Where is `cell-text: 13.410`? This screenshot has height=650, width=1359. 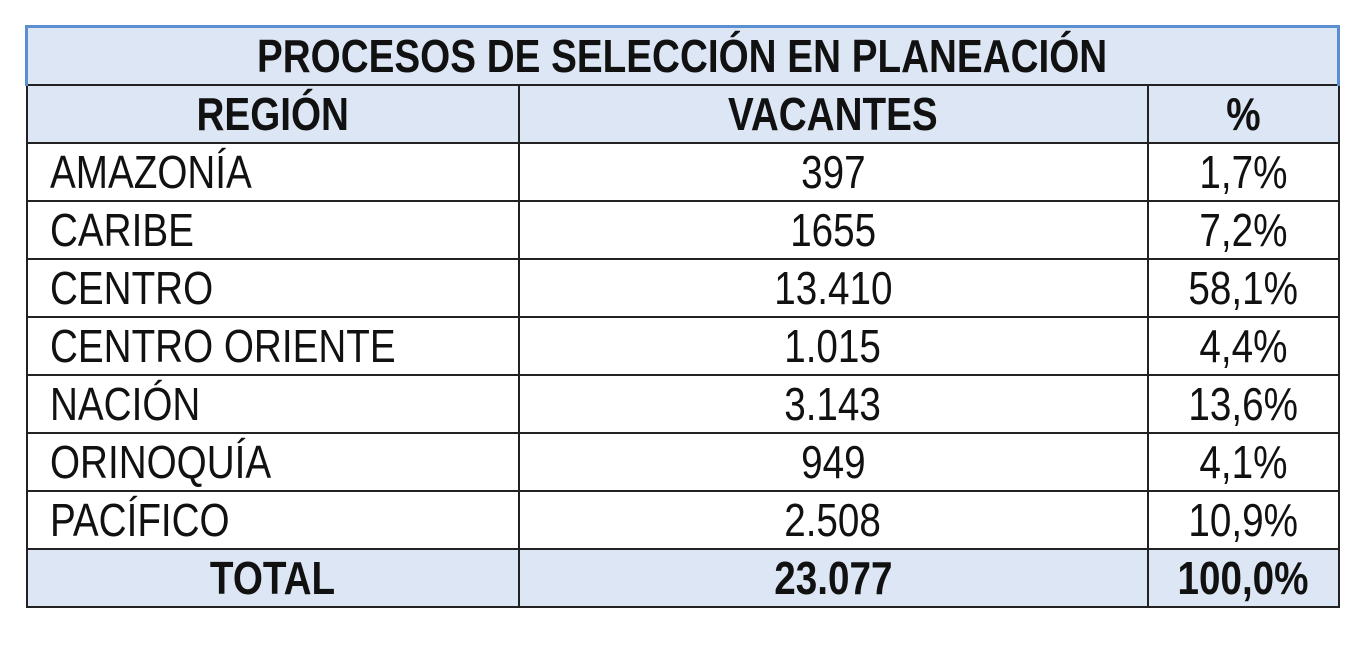 cell-text: 13.410 is located at coordinates (833, 288).